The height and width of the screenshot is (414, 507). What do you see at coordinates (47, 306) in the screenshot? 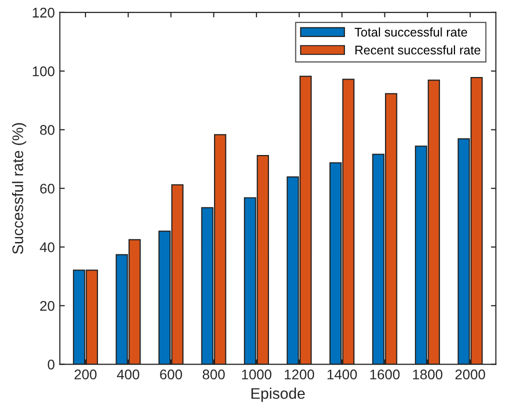
I see `y-tick-label: 20` at bounding box center [47, 306].